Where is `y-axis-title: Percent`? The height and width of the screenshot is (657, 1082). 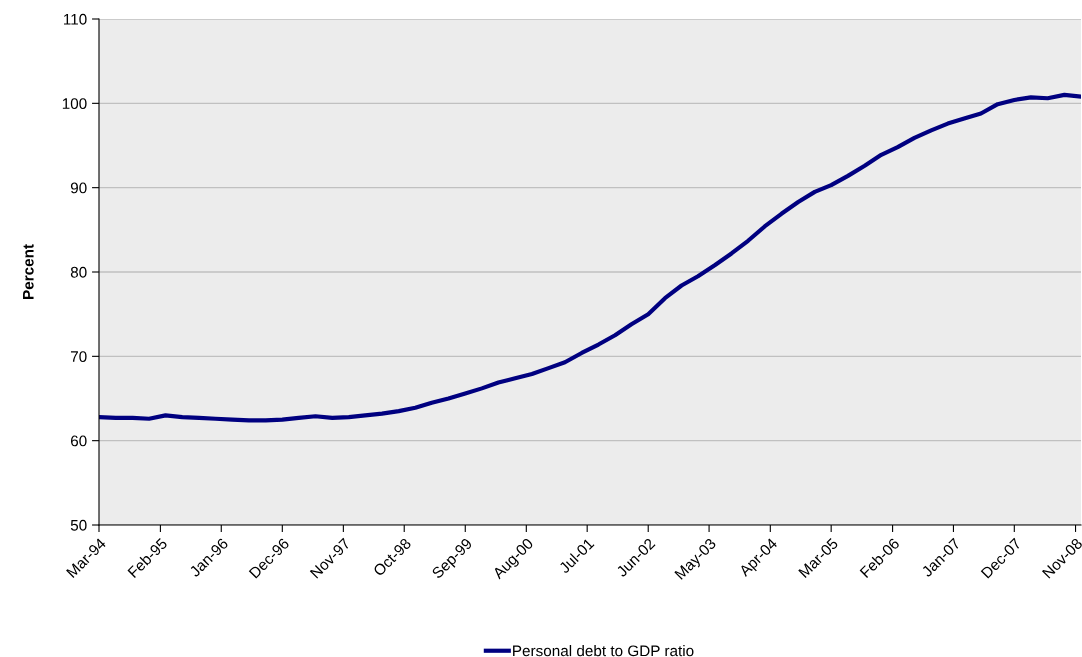
y-axis-title: Percent is located at coordinates (28, 271).